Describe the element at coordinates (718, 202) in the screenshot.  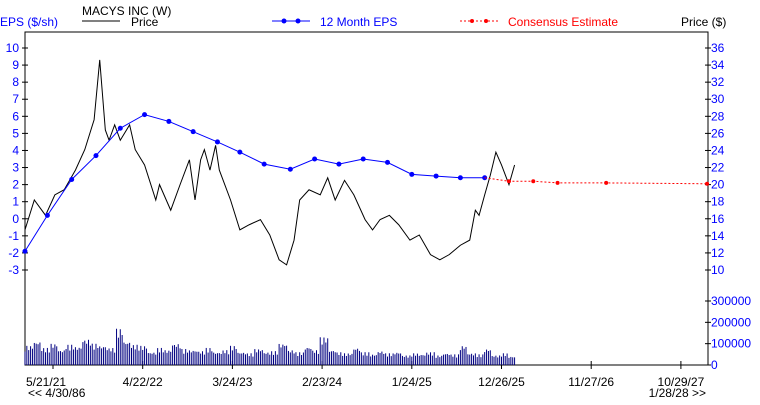
I see `price-tick-label: 18` at that location.